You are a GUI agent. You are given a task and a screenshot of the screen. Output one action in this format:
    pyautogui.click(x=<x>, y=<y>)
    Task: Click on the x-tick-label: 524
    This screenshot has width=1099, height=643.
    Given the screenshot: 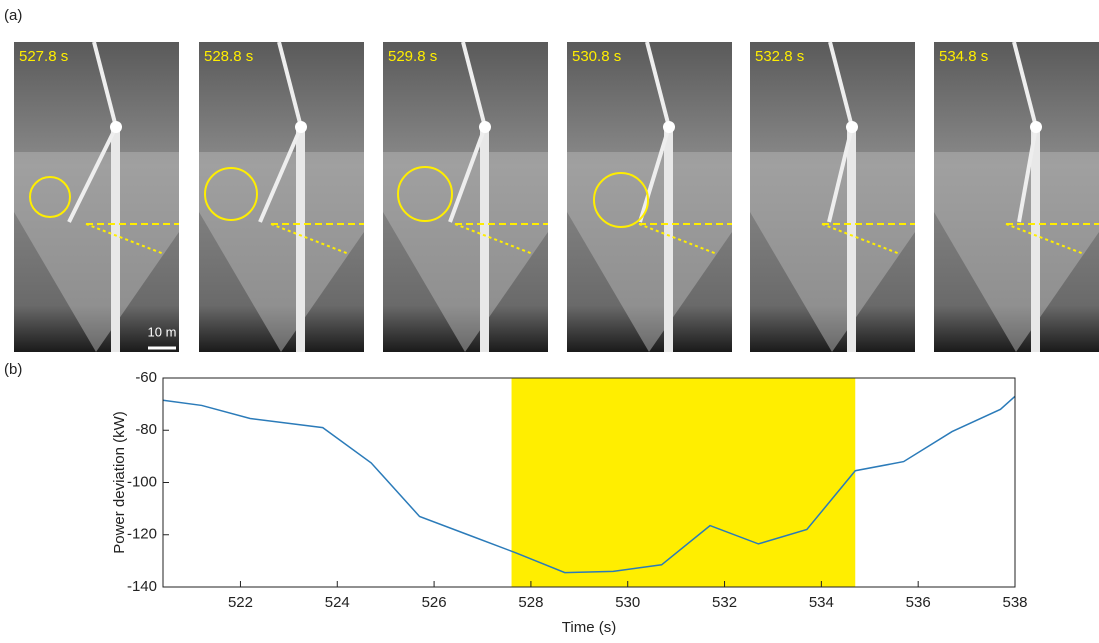 What is the action you would take?
    pyautogui.click(x=337, y=602)
    